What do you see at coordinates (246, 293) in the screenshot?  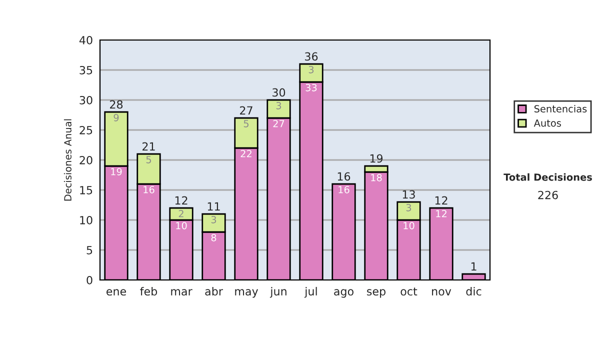 I see `x-tick-label: may` at bounding box center [246, 293].